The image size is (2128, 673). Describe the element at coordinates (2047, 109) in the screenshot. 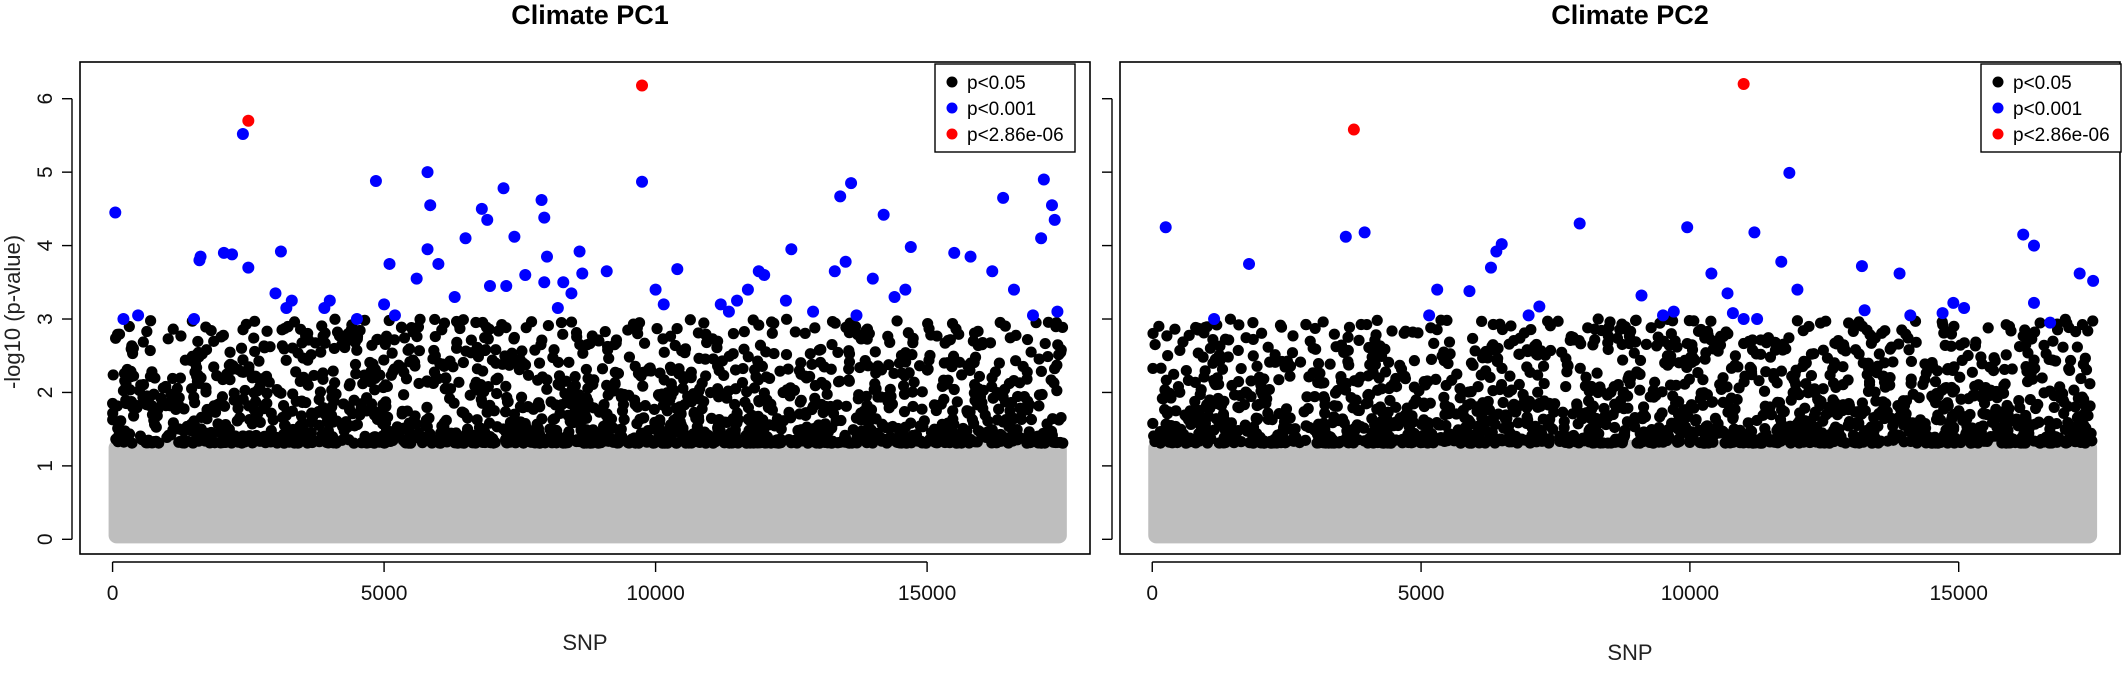

I see `legend-label: p<0.001` at that location.